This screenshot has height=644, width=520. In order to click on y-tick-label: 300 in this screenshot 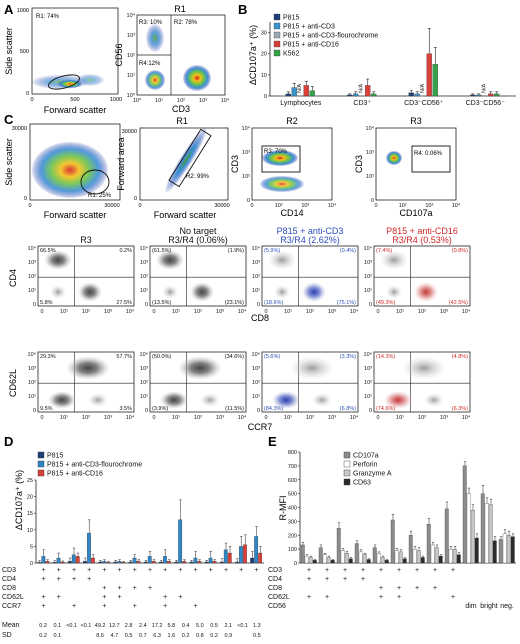, I will do `click(292, 522)`.